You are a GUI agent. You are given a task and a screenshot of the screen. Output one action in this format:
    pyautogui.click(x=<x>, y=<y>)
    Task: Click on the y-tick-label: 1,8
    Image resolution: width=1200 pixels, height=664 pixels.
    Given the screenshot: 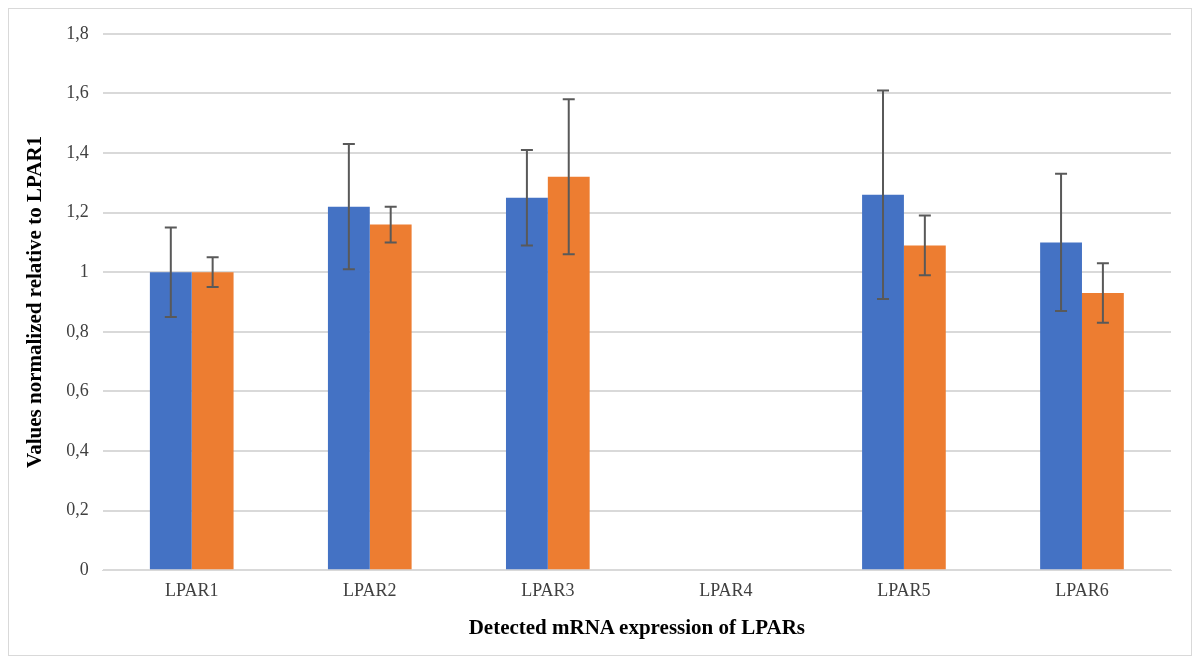 What is the action you would take?
    pyautogui.click(x=77, y=32)
    